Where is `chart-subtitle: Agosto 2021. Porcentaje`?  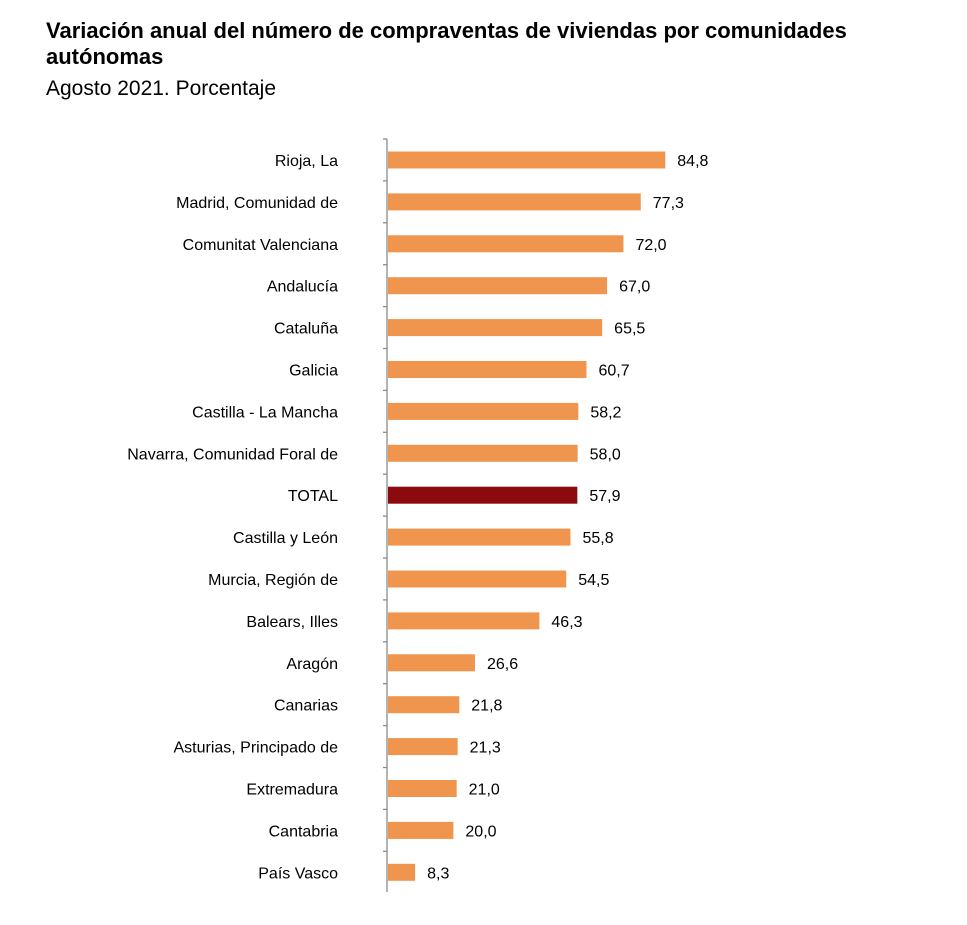 chart-subtitle: Agosto 2021. Porcentaje is located at coordinates (161, 88).